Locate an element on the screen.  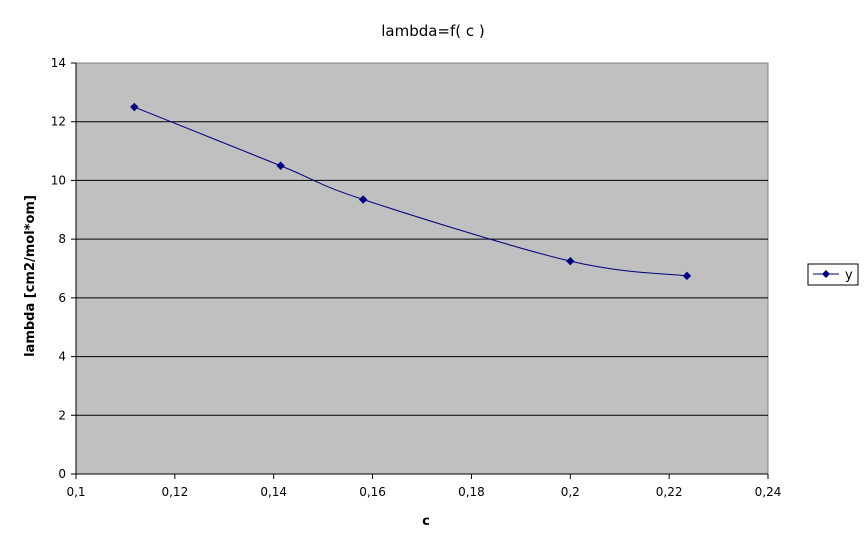
legend-series-label: y is located at coordinates (849, 275).